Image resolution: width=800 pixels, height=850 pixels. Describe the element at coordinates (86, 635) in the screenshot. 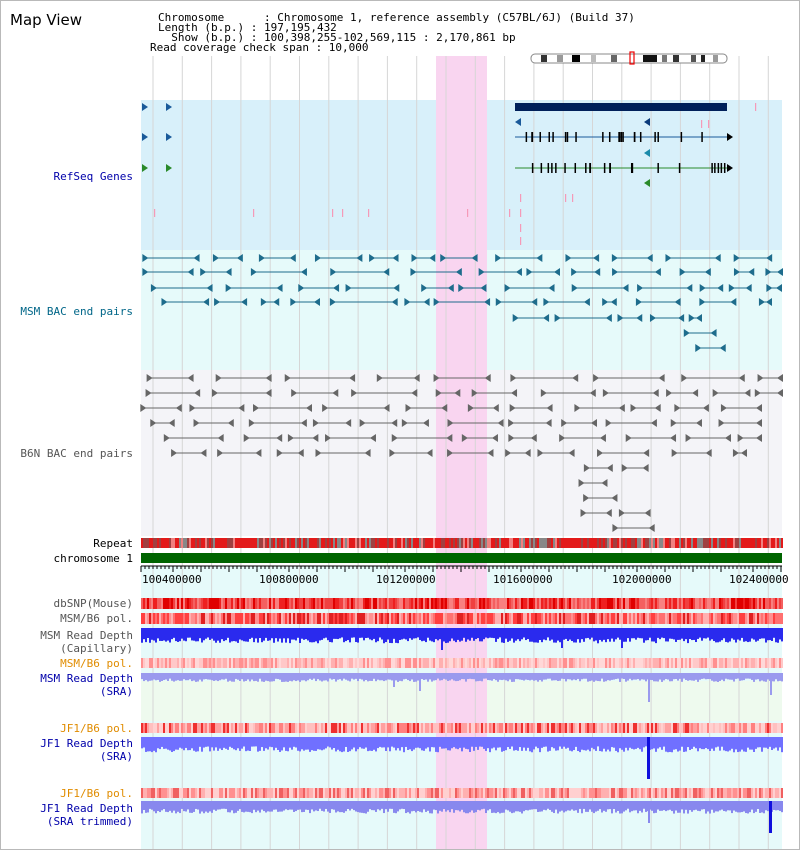

I see `msm-depth-capillary-label: MSM Read Depth` at that location.